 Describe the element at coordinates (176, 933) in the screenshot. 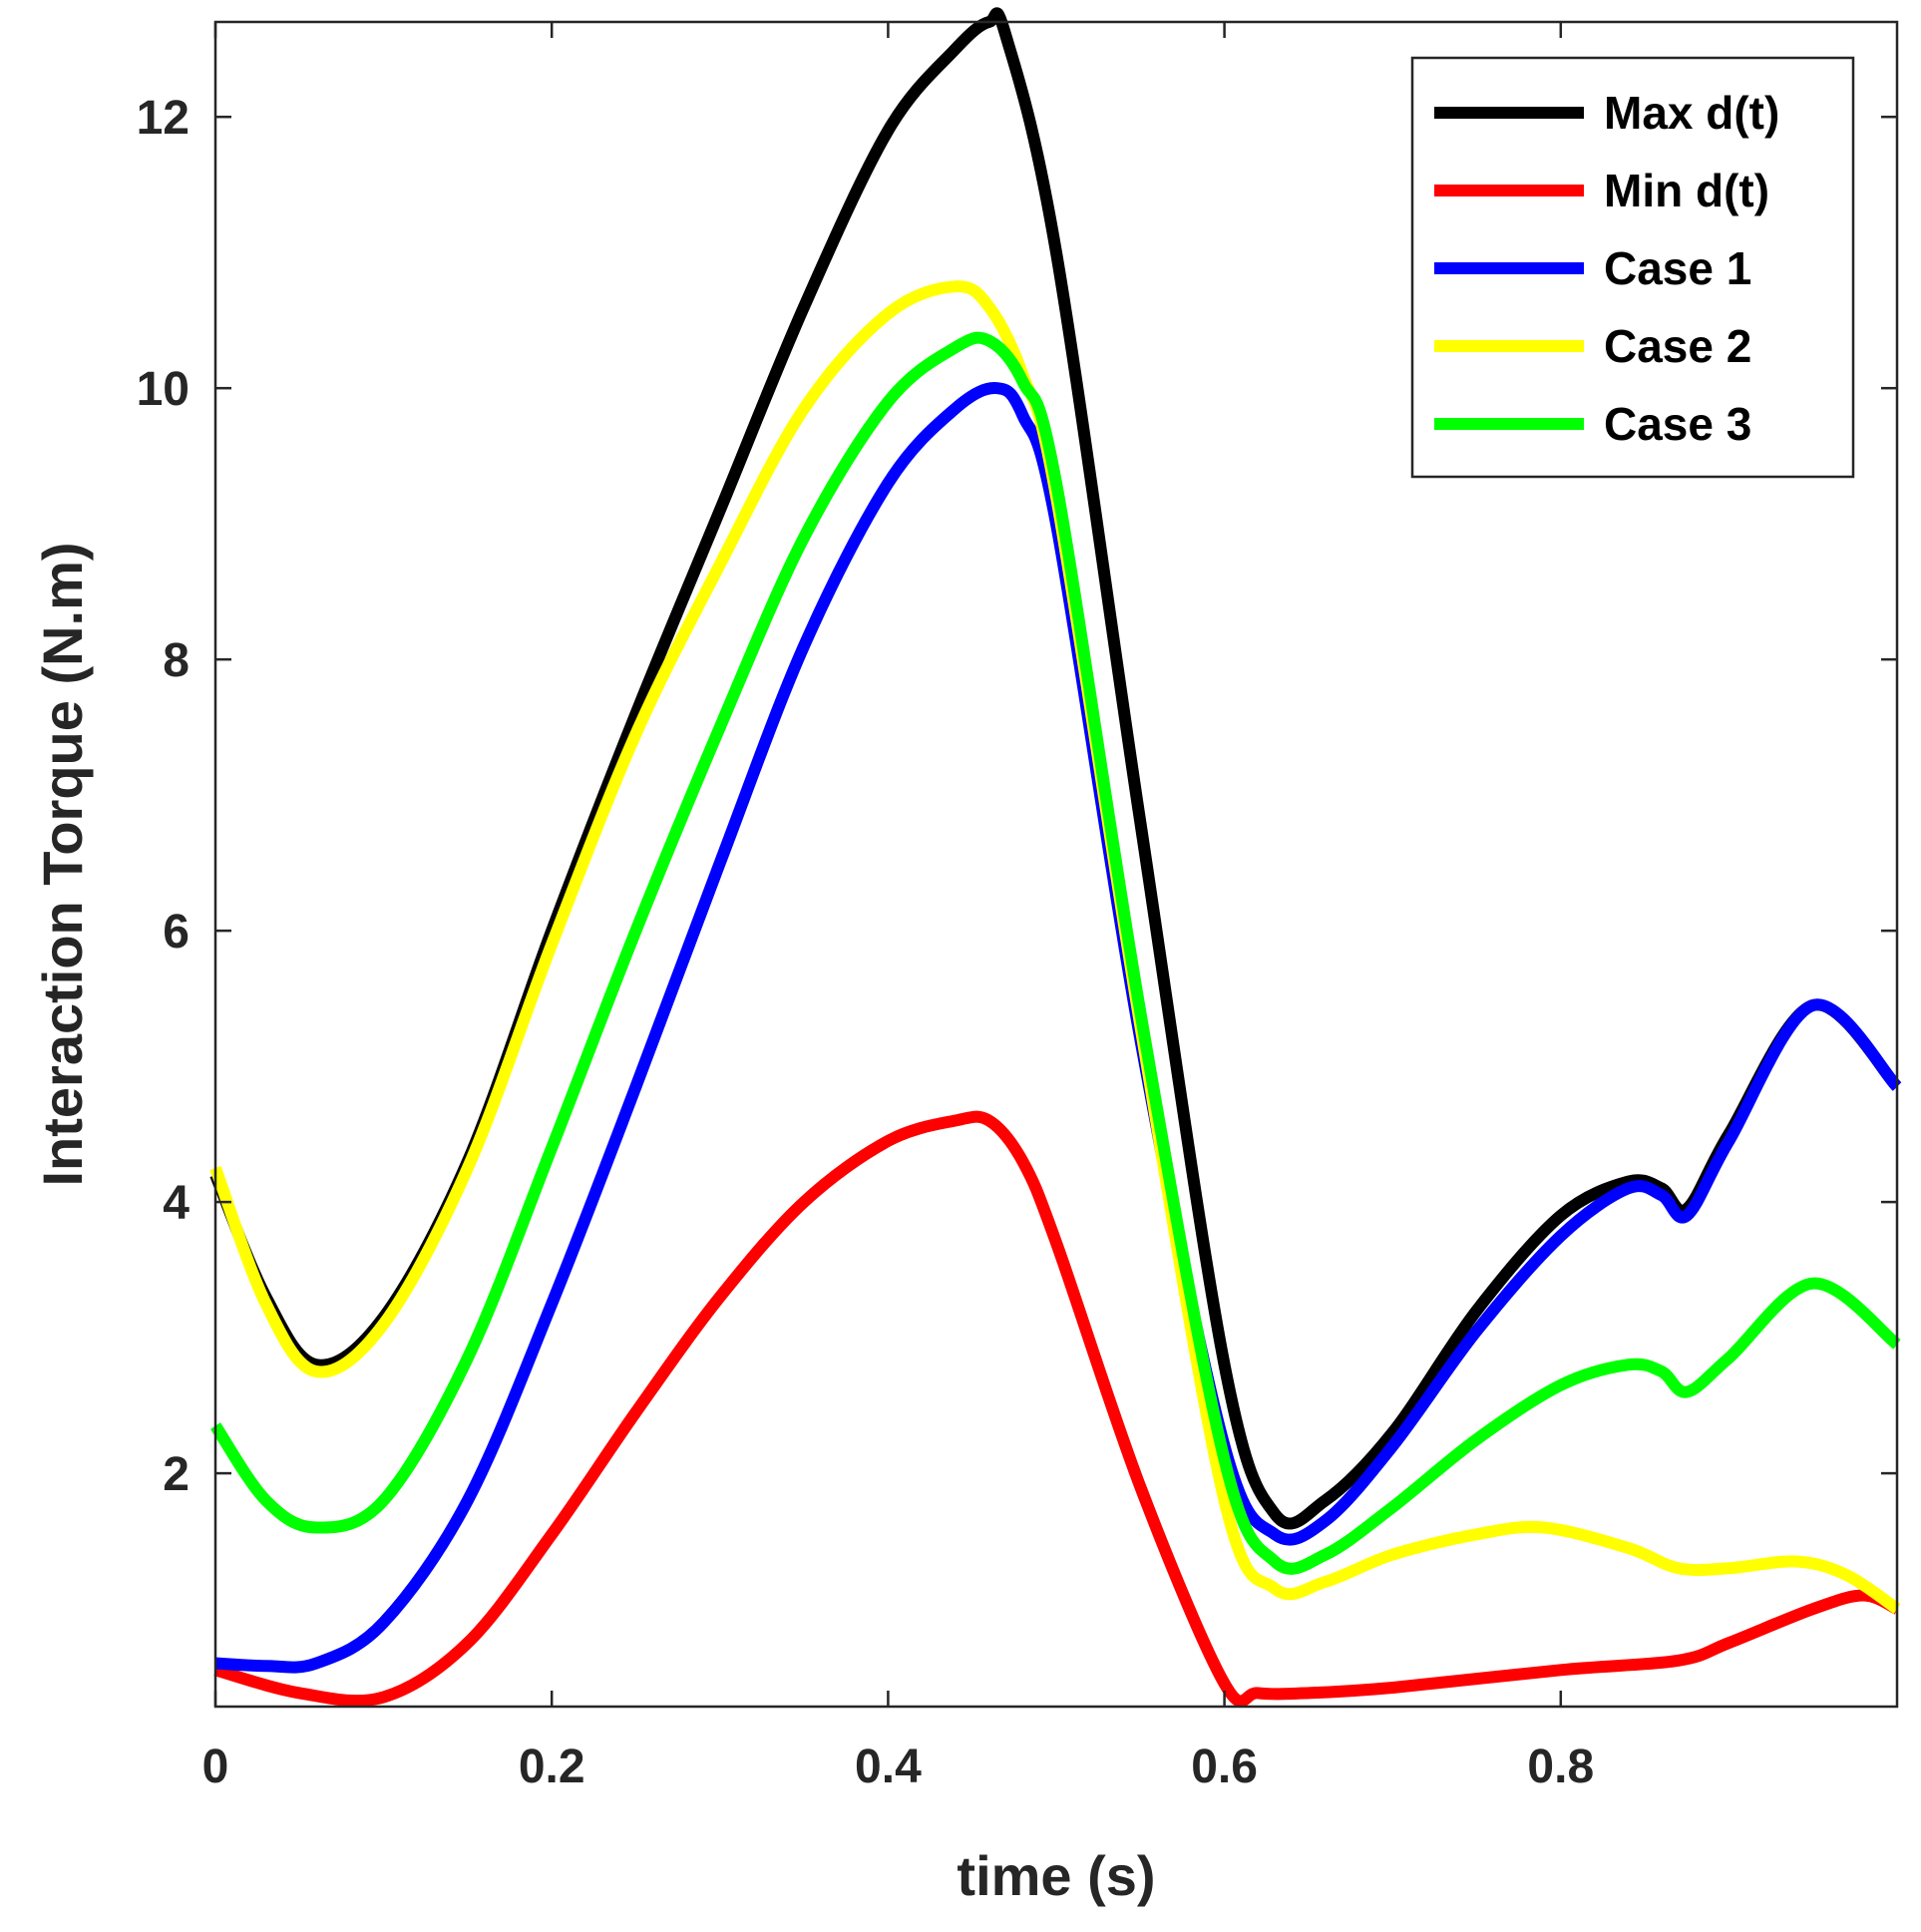

I see `y-tick-label: 6` at that location.